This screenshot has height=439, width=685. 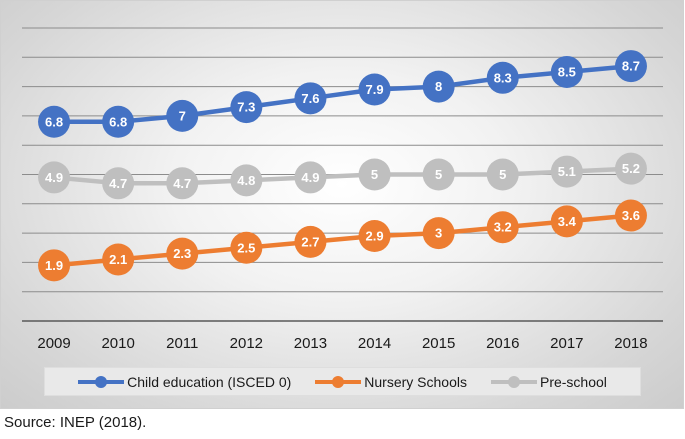 I want to click on legend-swatch-pre-school, so click(x=513, y=382).